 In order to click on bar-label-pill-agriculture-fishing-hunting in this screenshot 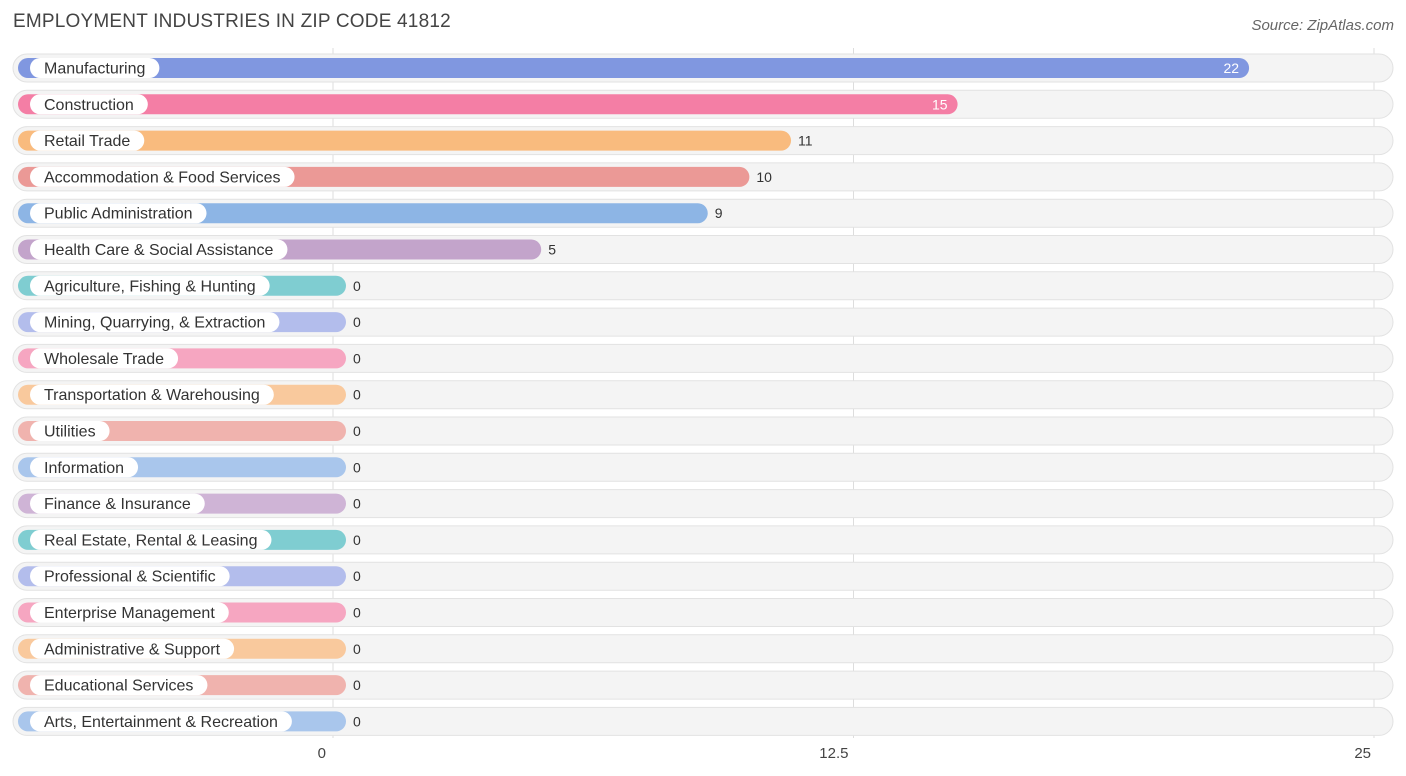, I will do `click(150, 285)`.